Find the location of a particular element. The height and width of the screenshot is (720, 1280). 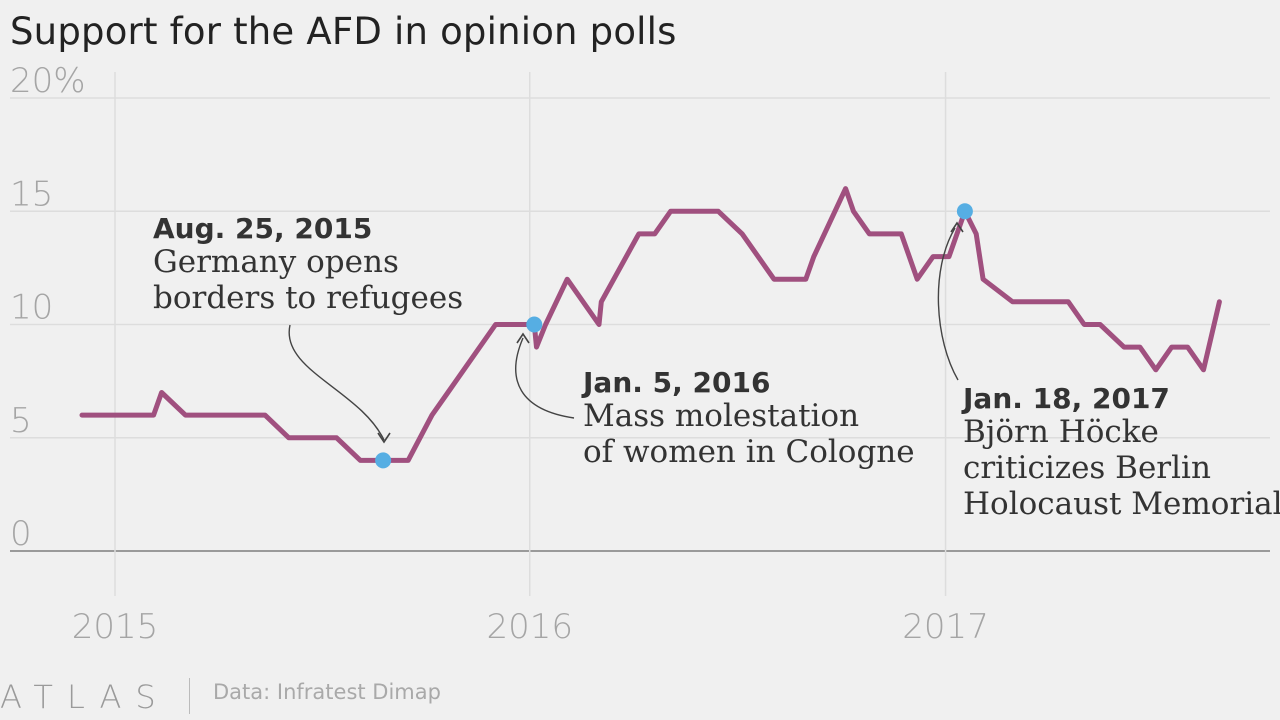

data-source: Data: Infratest Dimap is located at coordinates (327, 692).